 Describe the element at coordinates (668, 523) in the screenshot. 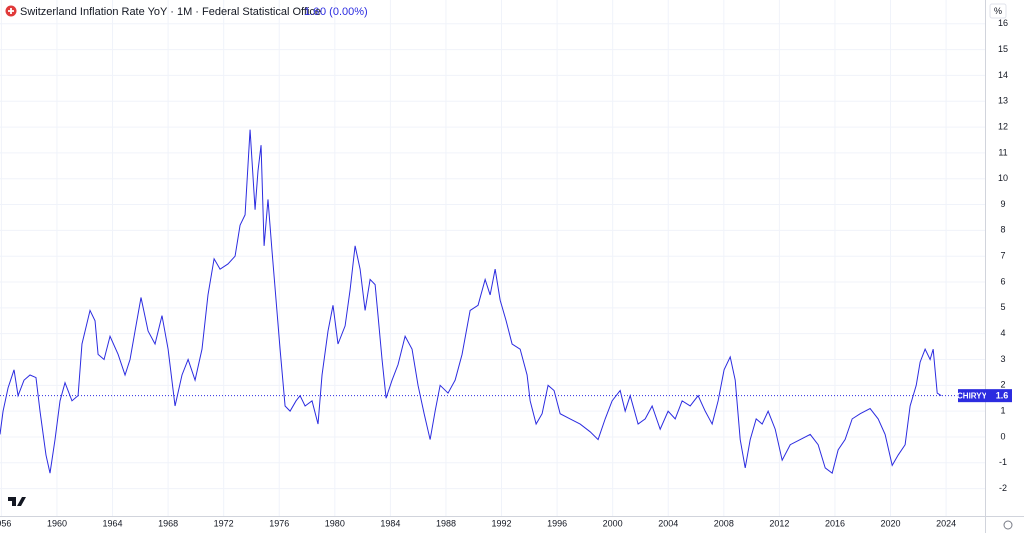

I see `x-tick-label: 2004` at that location.